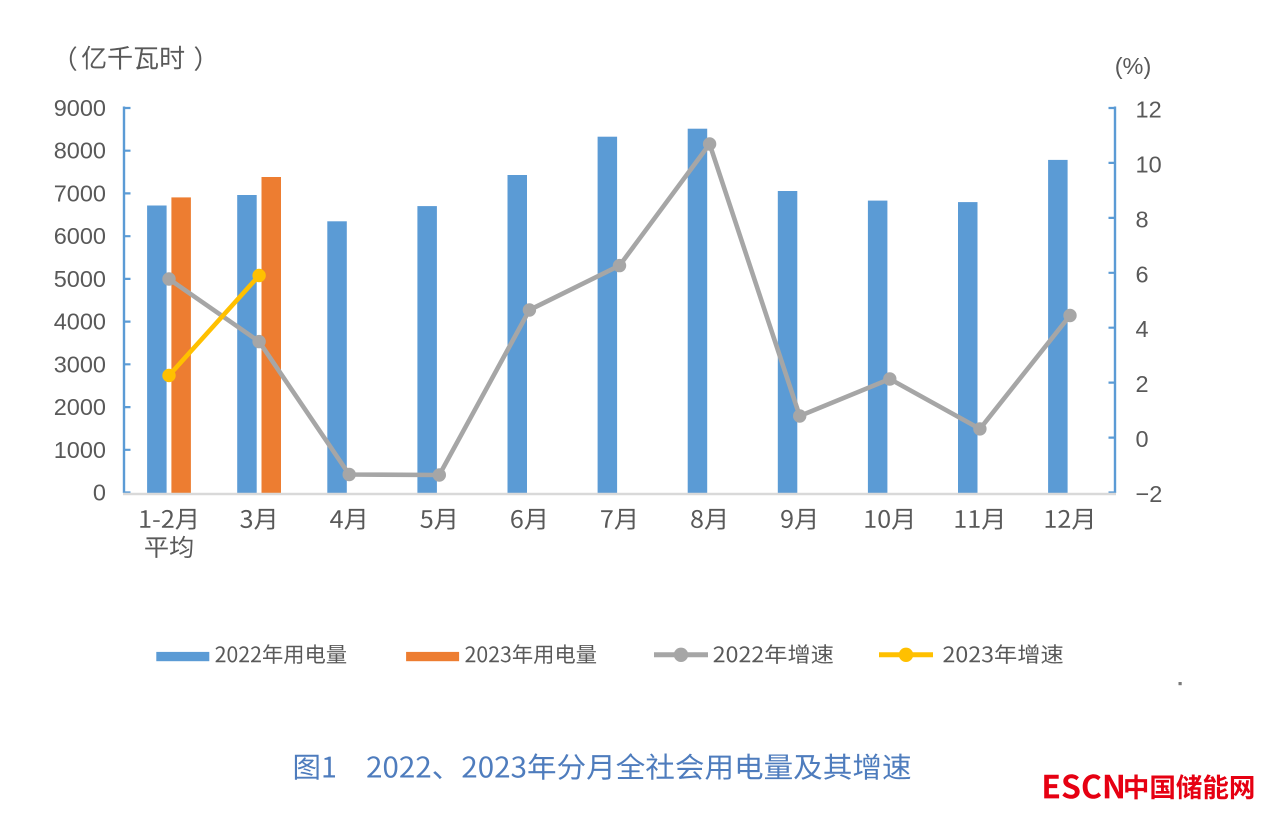 This screenshot has width=1278, height=818. Describe the element at coordinates (1142, 274) in the screenshot. I see `svg-text: 6` at that location.